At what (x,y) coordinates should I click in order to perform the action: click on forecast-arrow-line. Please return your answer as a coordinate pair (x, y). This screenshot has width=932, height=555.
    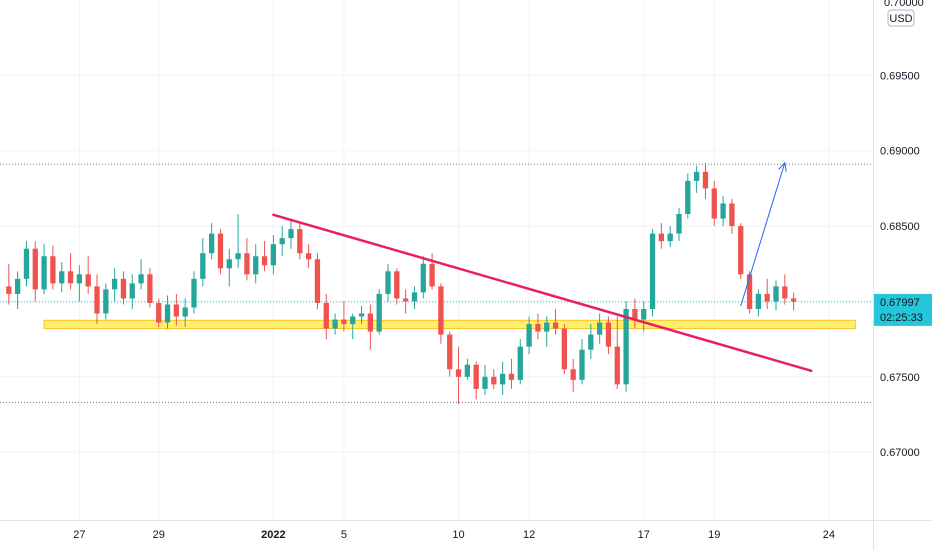
    Looking at the image, I should click on (763, 234).